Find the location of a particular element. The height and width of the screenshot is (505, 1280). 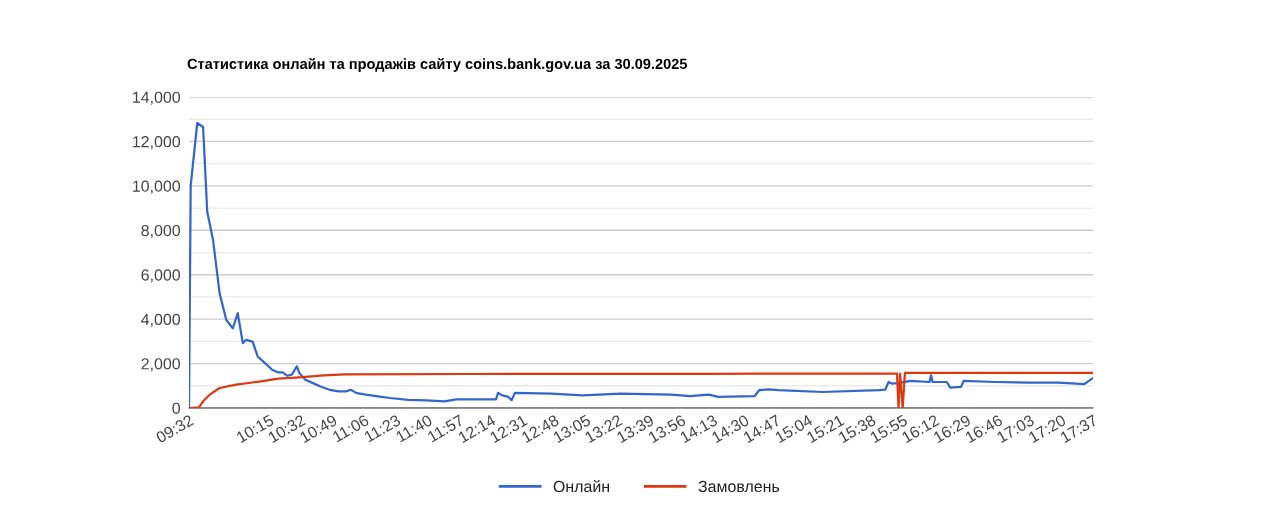

y-tick-label: 14,000 is located at coordinates (157, 98).